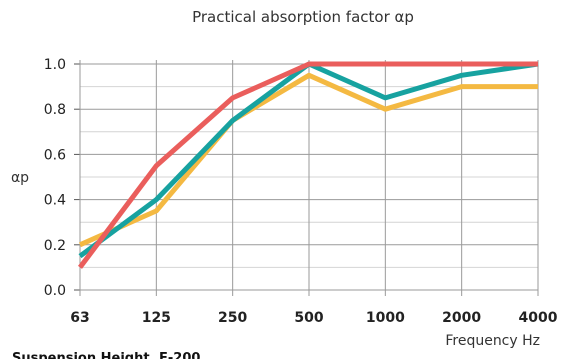 The image size is (561, 359). I want to click on x-tick-label: 250, so click(232, 318).